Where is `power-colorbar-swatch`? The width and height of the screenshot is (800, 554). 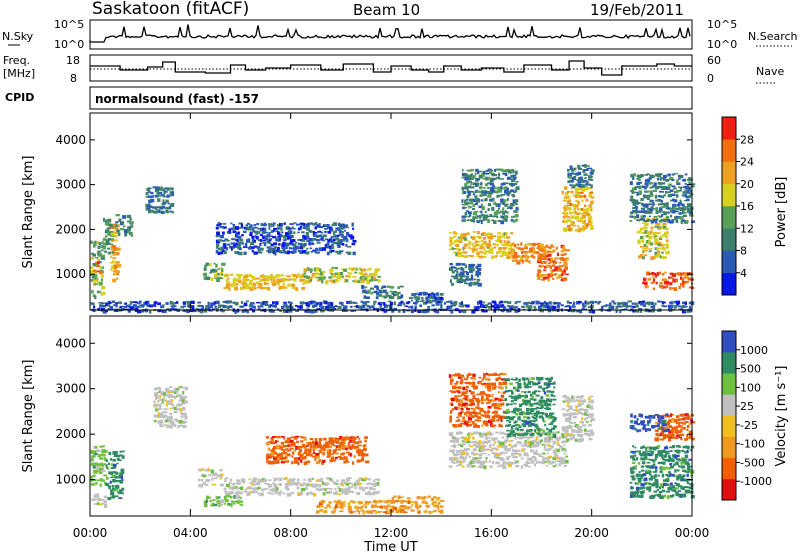 power-colorbar-swatch is located at coordinates (729, 195).